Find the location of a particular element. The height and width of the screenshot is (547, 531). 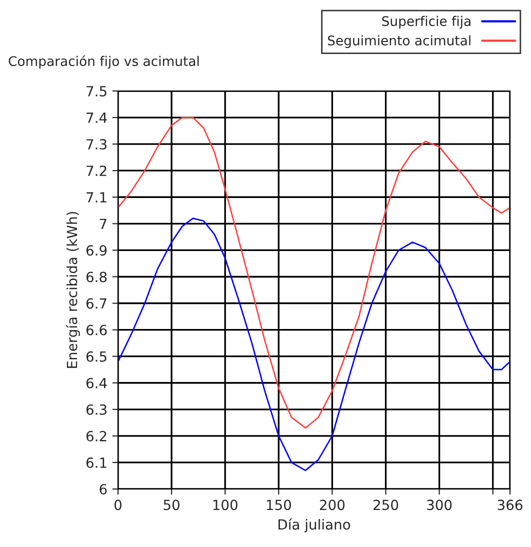

x-tick-label: 300 is located at coordinates (439, 505).